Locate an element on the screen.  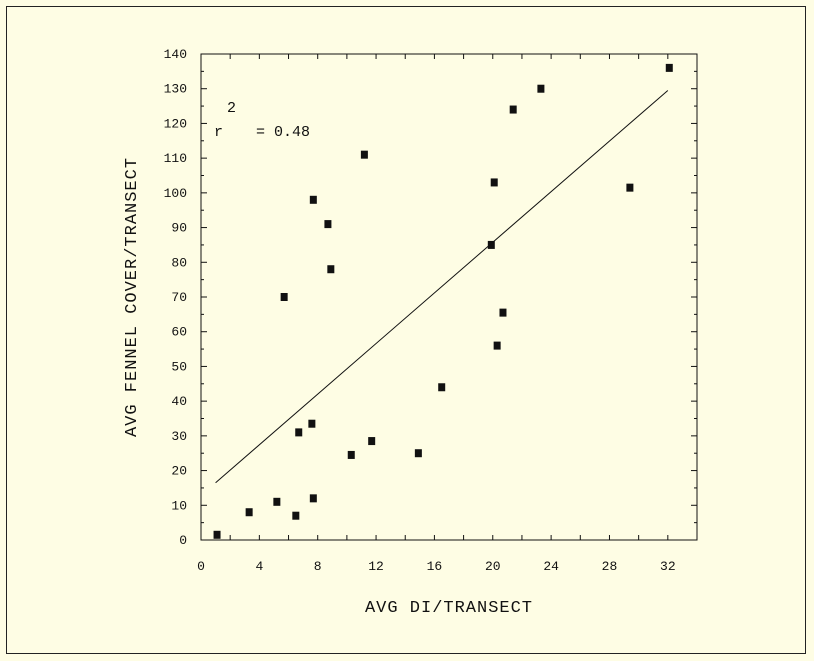
y-tick-label: 90 is located at coordinates (179, 228).